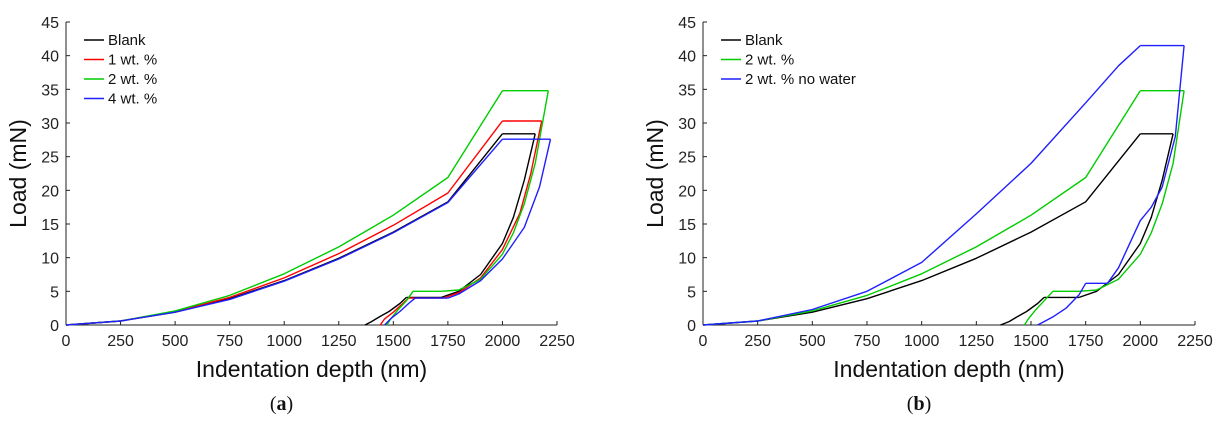  I want to click on legend-entry: 1 wt. %, so click(132, 60).